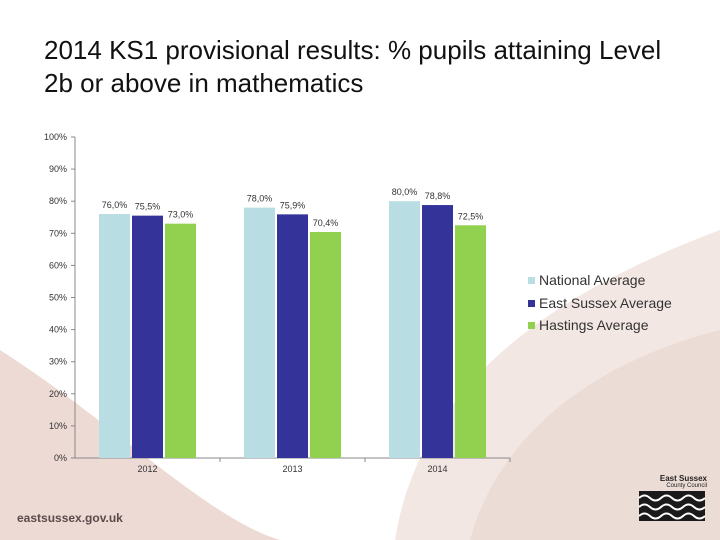 This screenshot has height=540, width=720. What do you see at coordinates (58, 201) in the screenshot?
I see `y-tick-label: 80%` at bounding box center [58, 201].